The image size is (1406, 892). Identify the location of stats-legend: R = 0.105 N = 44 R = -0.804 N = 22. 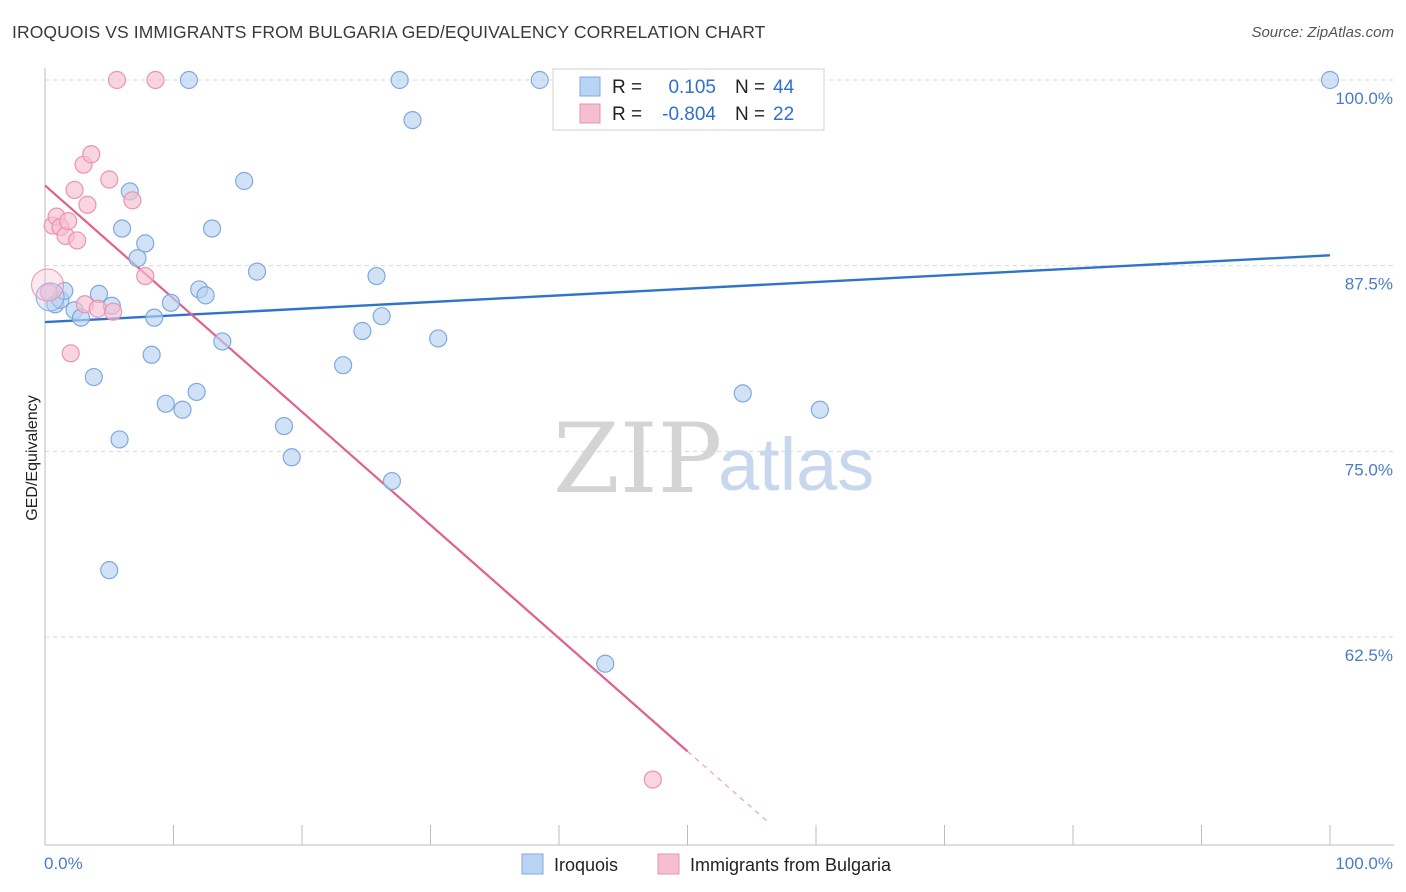
(688, 99).